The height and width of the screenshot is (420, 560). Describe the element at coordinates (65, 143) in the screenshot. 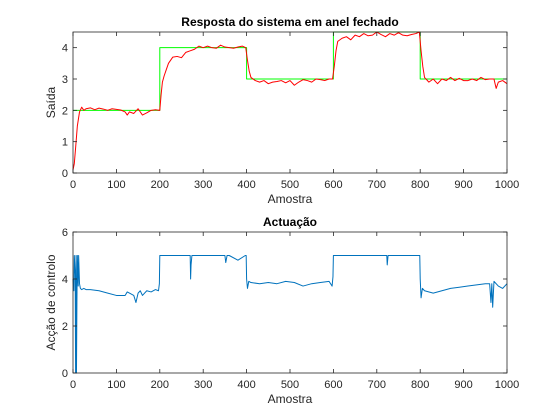

I see `y-tick-label: 1` at that location.